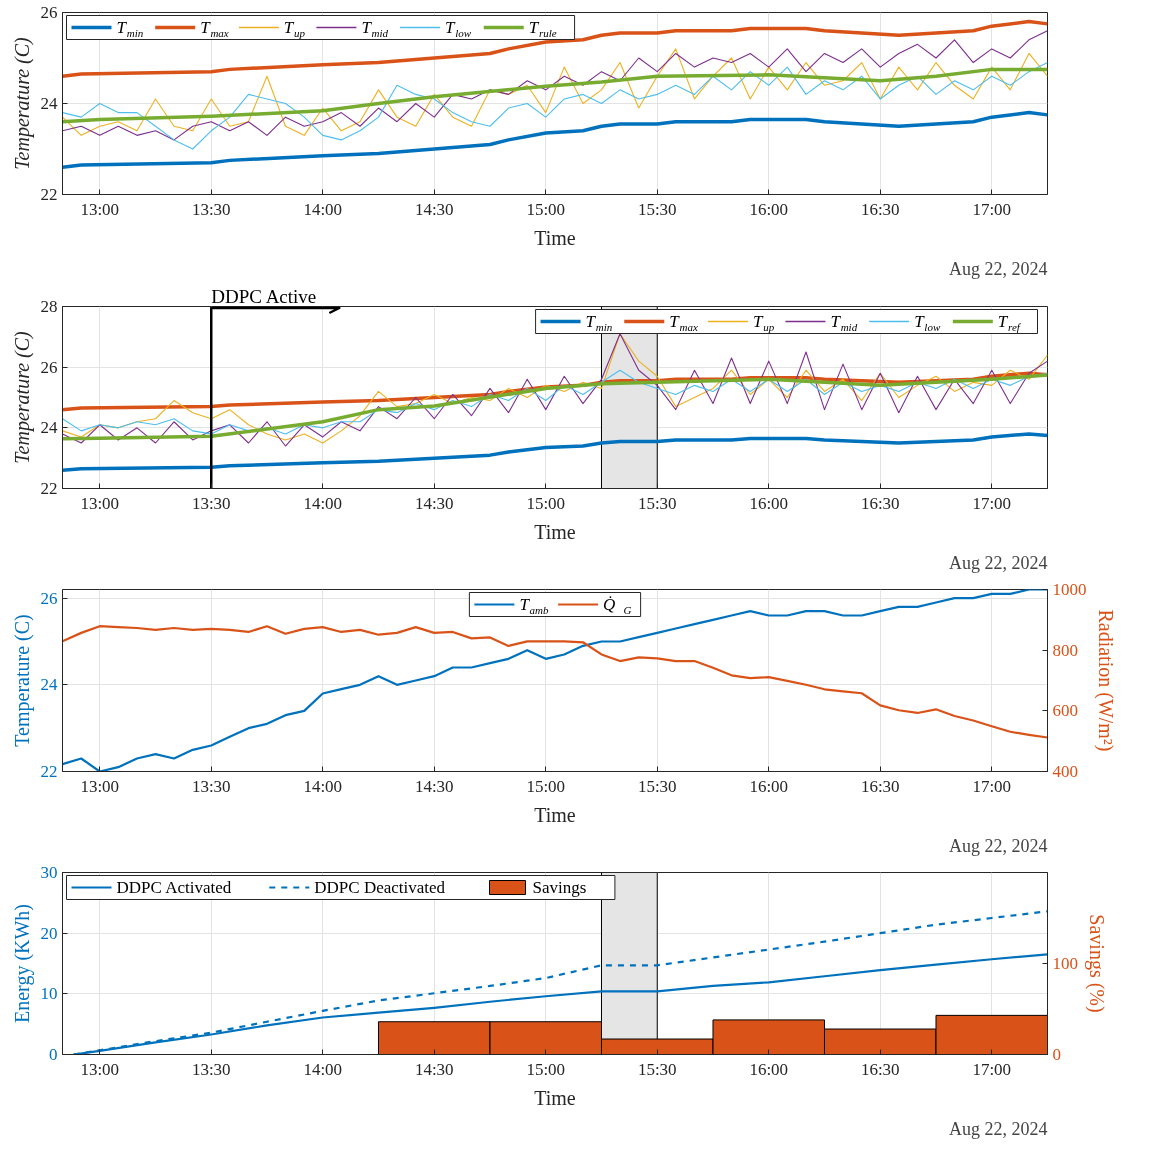 The width and height of the screenshot is (1150, 1152). I want to click on legend-label: Q̇G, so click(617, 605).